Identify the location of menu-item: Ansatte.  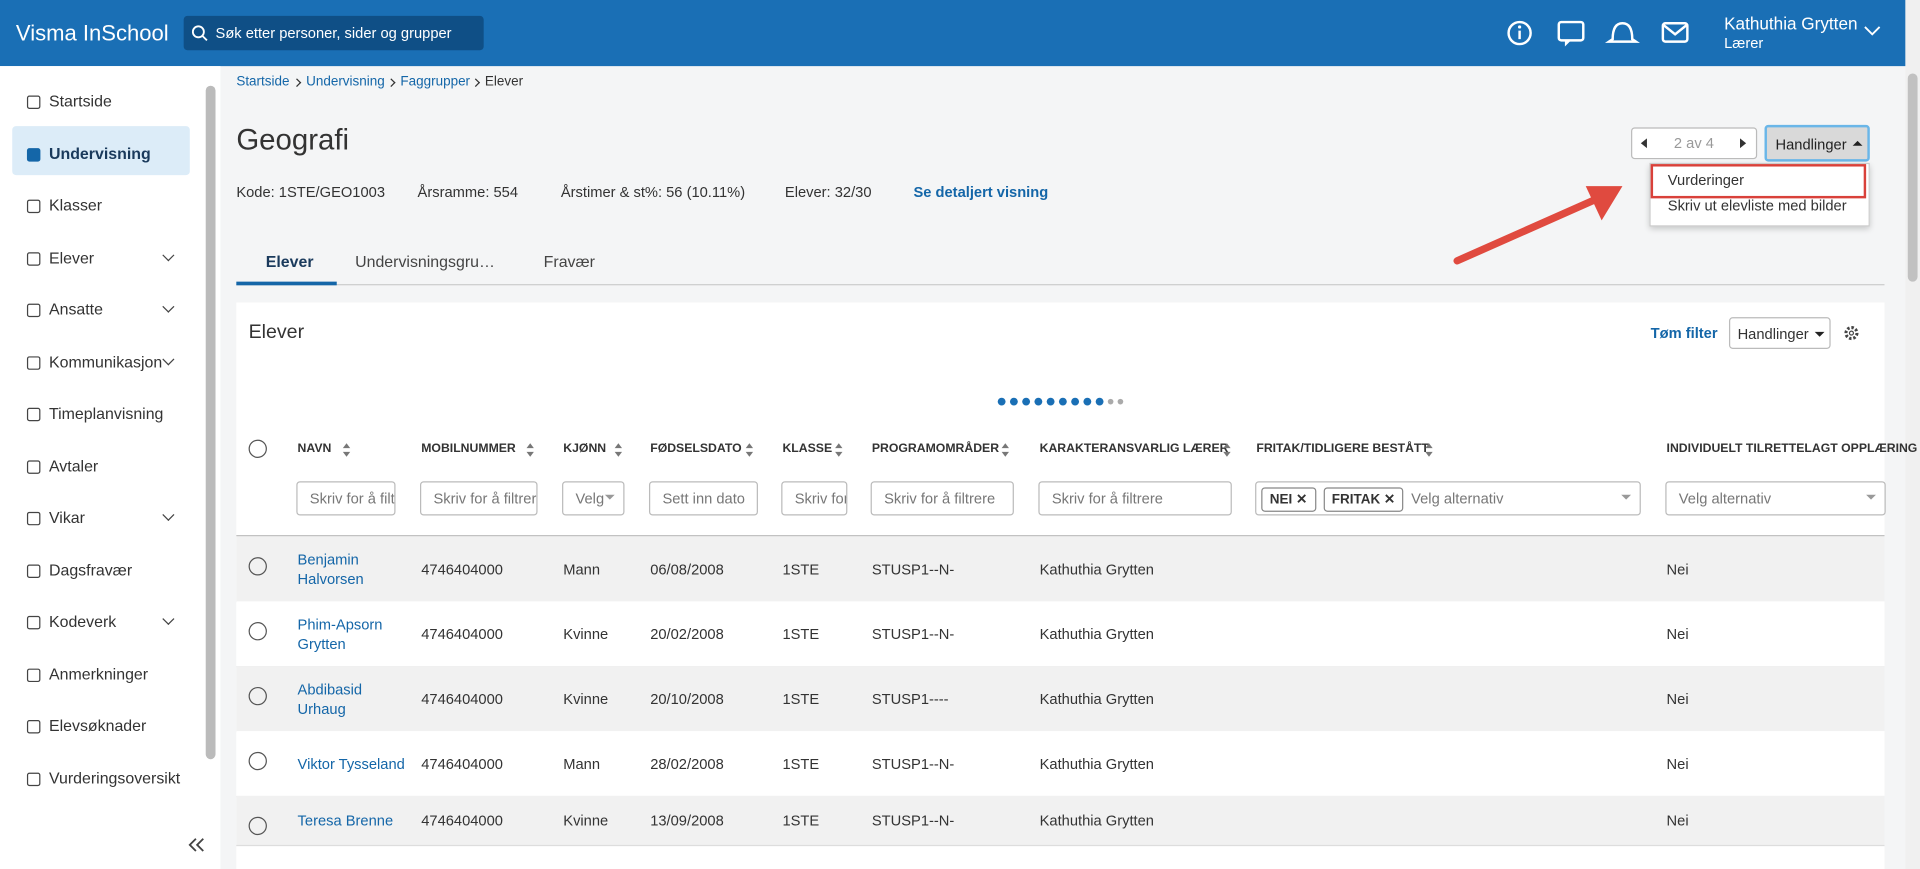
(75, 309).